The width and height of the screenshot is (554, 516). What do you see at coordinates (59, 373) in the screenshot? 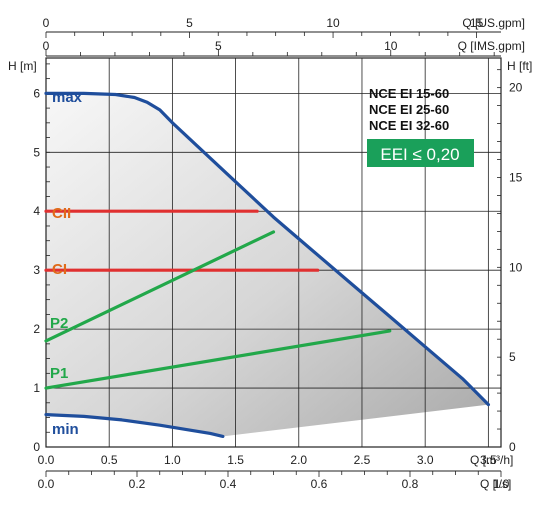
I see `label-p1: P1` at bounding box center [59, 373].